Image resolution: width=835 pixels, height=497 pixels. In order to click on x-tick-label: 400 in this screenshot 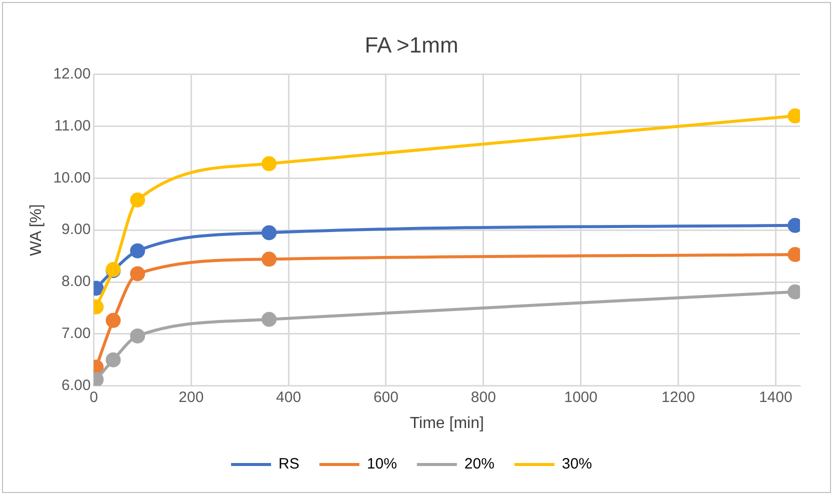, I will do `click(289, 397)`.